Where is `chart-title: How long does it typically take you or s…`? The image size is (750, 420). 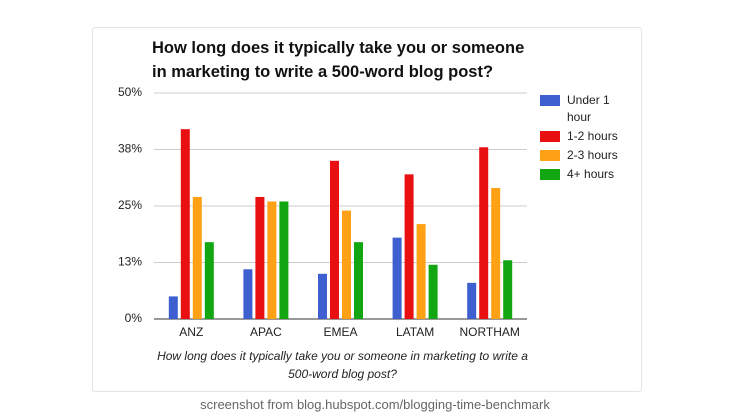
chart-title: How long does it typically take you or s… is located at coordinates (338, 60).